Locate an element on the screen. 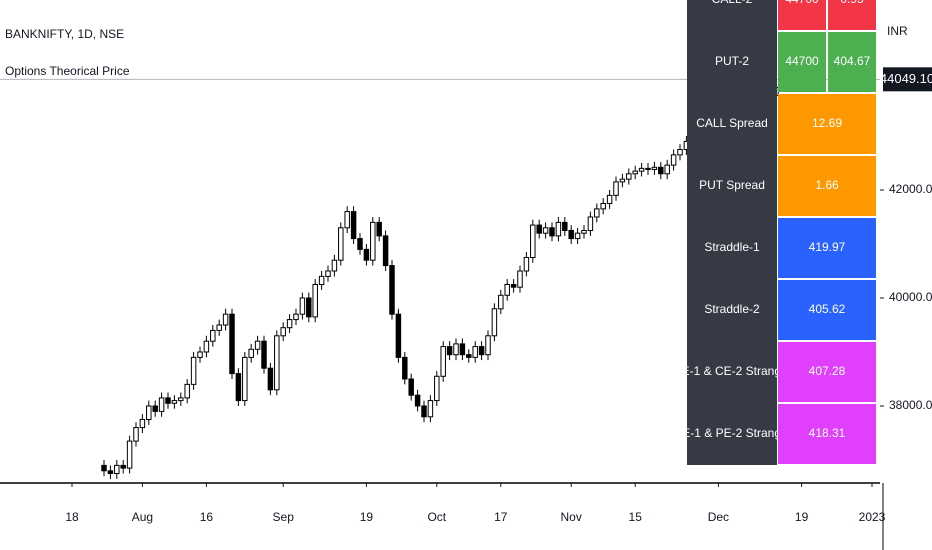 This screenshot has width=932, height=550. x-tick-label: Sep is located at coordinates (284, 517).